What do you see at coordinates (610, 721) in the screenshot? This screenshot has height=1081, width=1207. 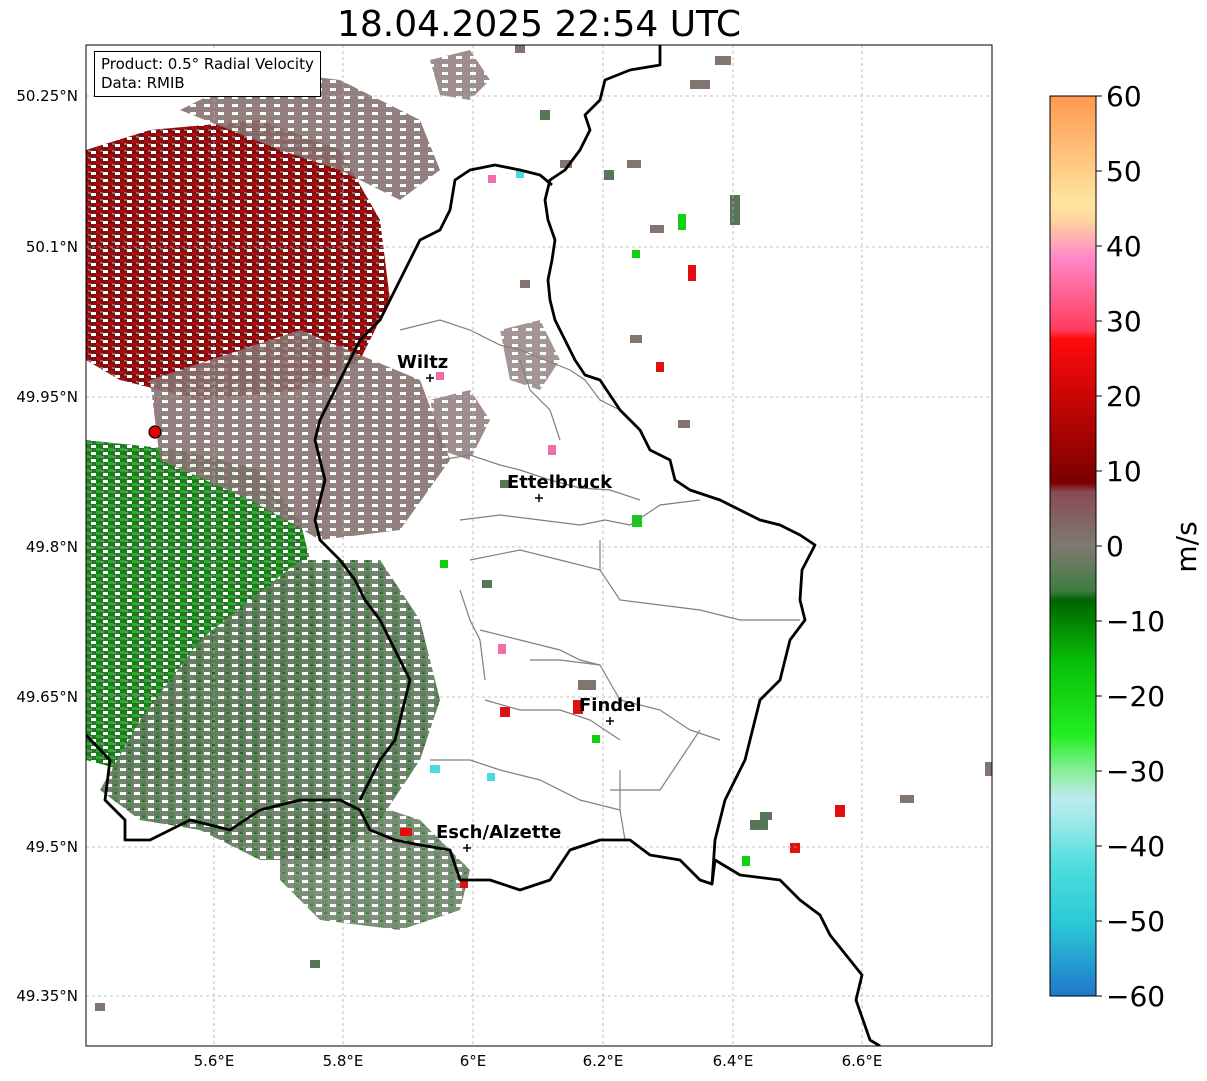 I see `city-marker-findel` at bounding box center [610, 721].